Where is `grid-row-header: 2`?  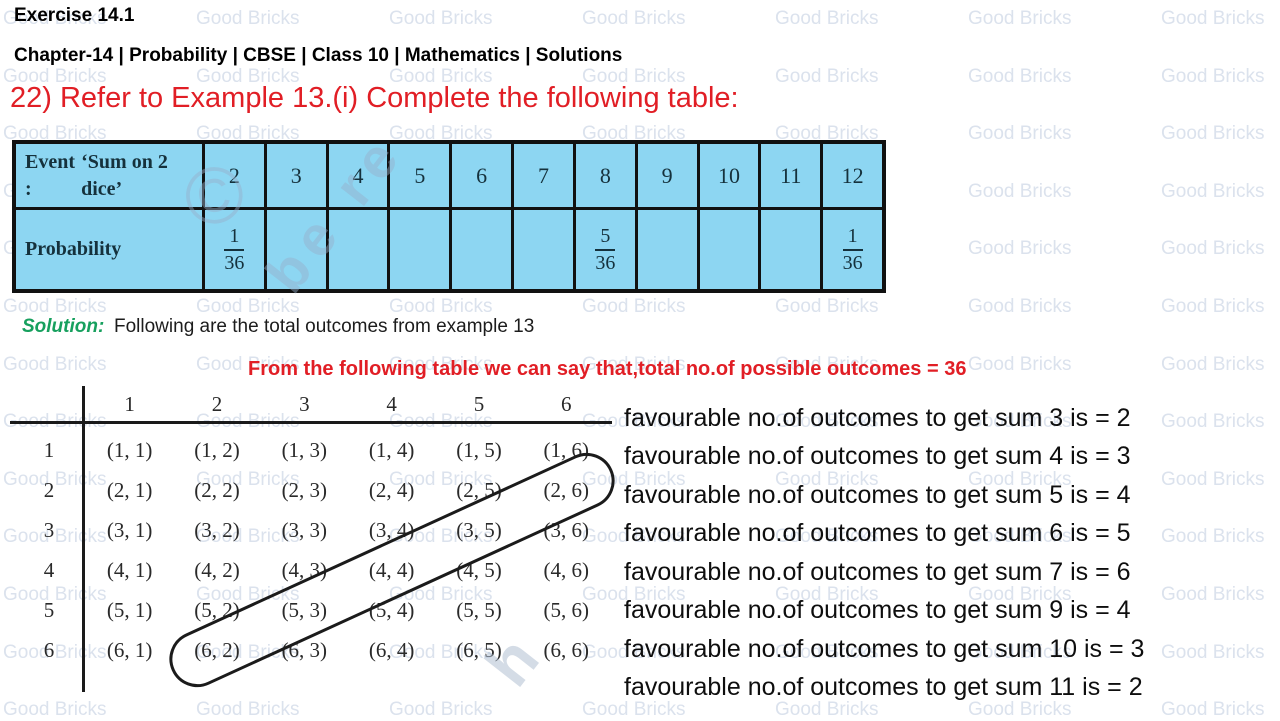
grid-row-header: 2 is located at coordinates (49, 489).